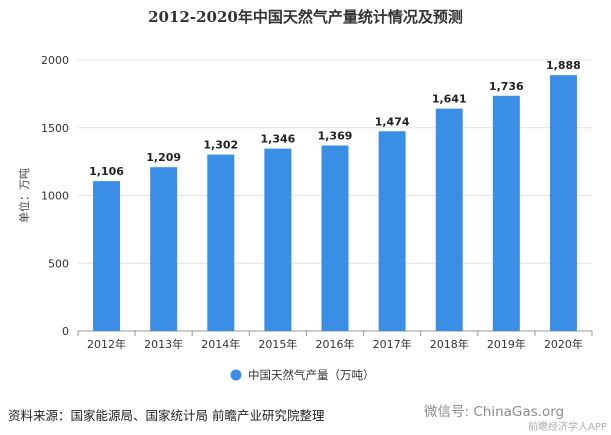  I want to click on legend-marker, so click(236, 375).